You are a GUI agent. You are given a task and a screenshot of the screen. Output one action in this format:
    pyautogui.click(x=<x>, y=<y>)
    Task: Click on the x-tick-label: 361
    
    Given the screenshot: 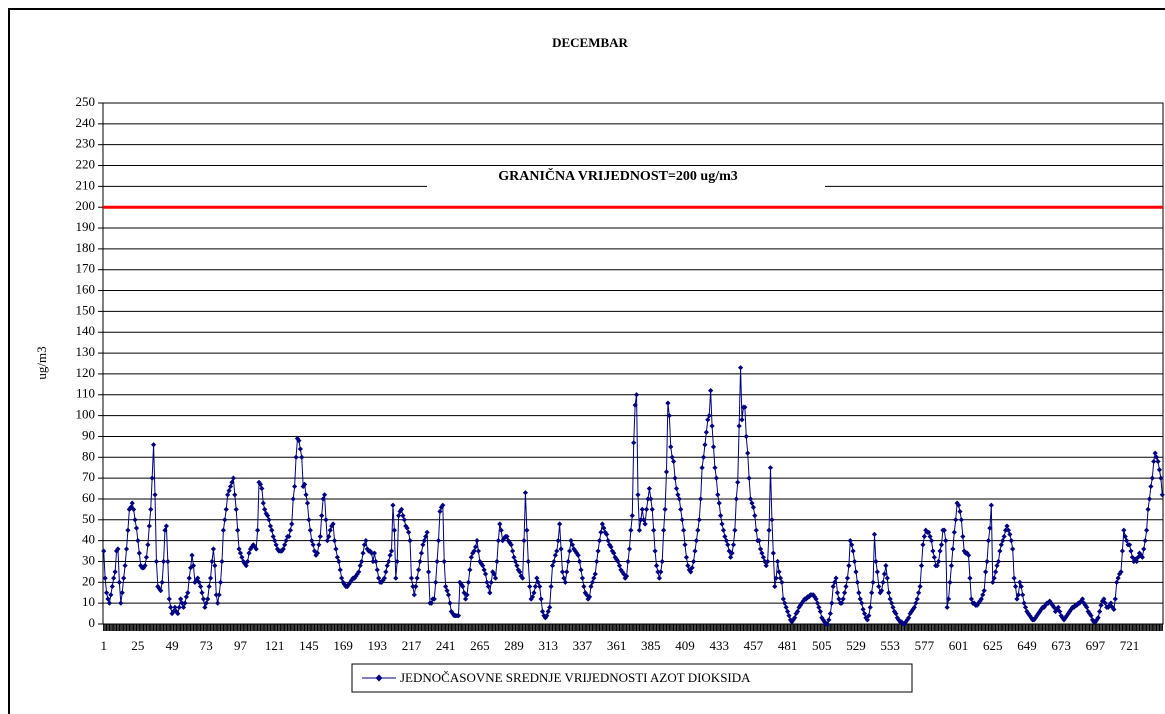 What is the action you would take?
    pyautogui.click(x=617, y=645)
    